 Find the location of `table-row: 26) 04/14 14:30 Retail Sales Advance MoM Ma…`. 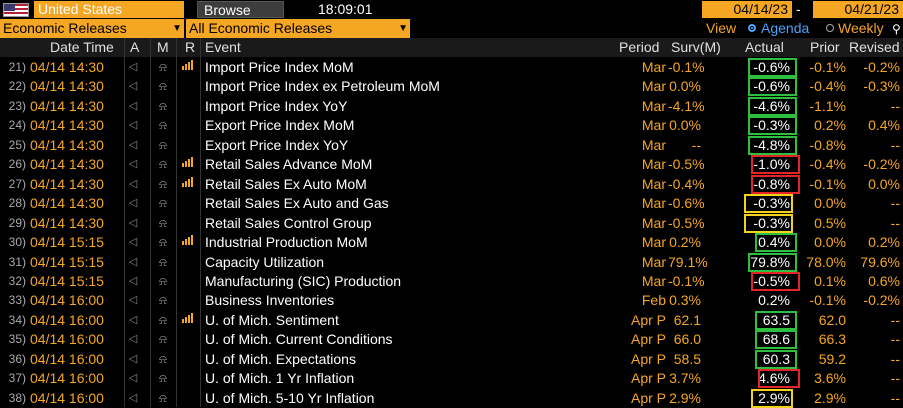

table-row: 26) 04/14 14:30 Retail Sales Advance MoM Ma… is located at coordinates (451, 165).